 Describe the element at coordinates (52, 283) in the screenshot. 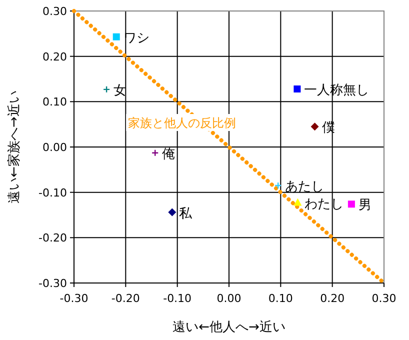

I see `y-tick-label: -0.30` at that location.